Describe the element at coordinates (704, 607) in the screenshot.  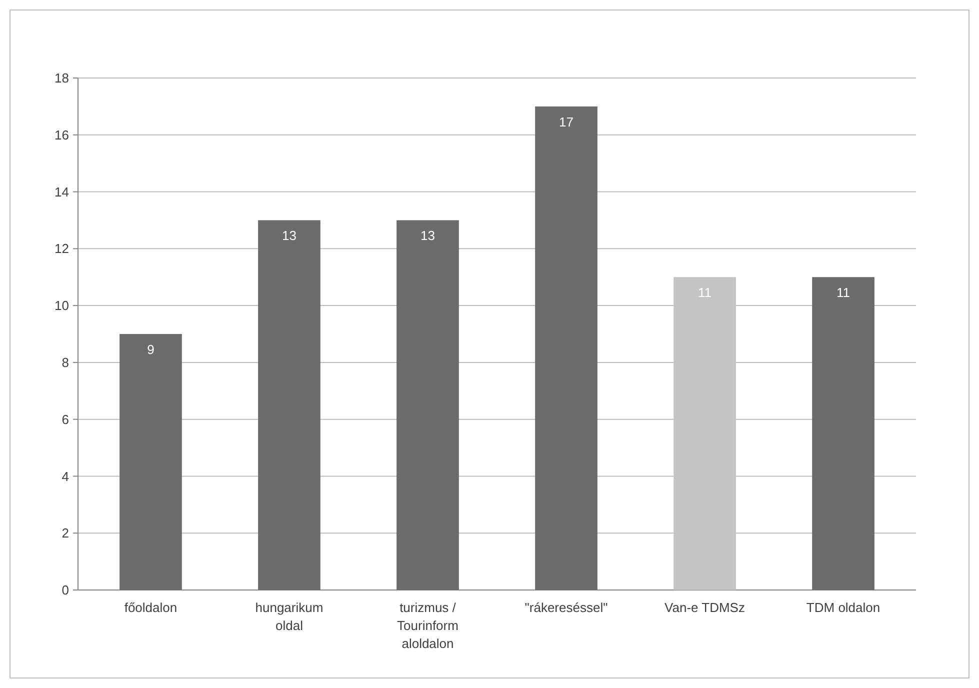
I see `x-tick-label: Van-e TDMSz` at that location.